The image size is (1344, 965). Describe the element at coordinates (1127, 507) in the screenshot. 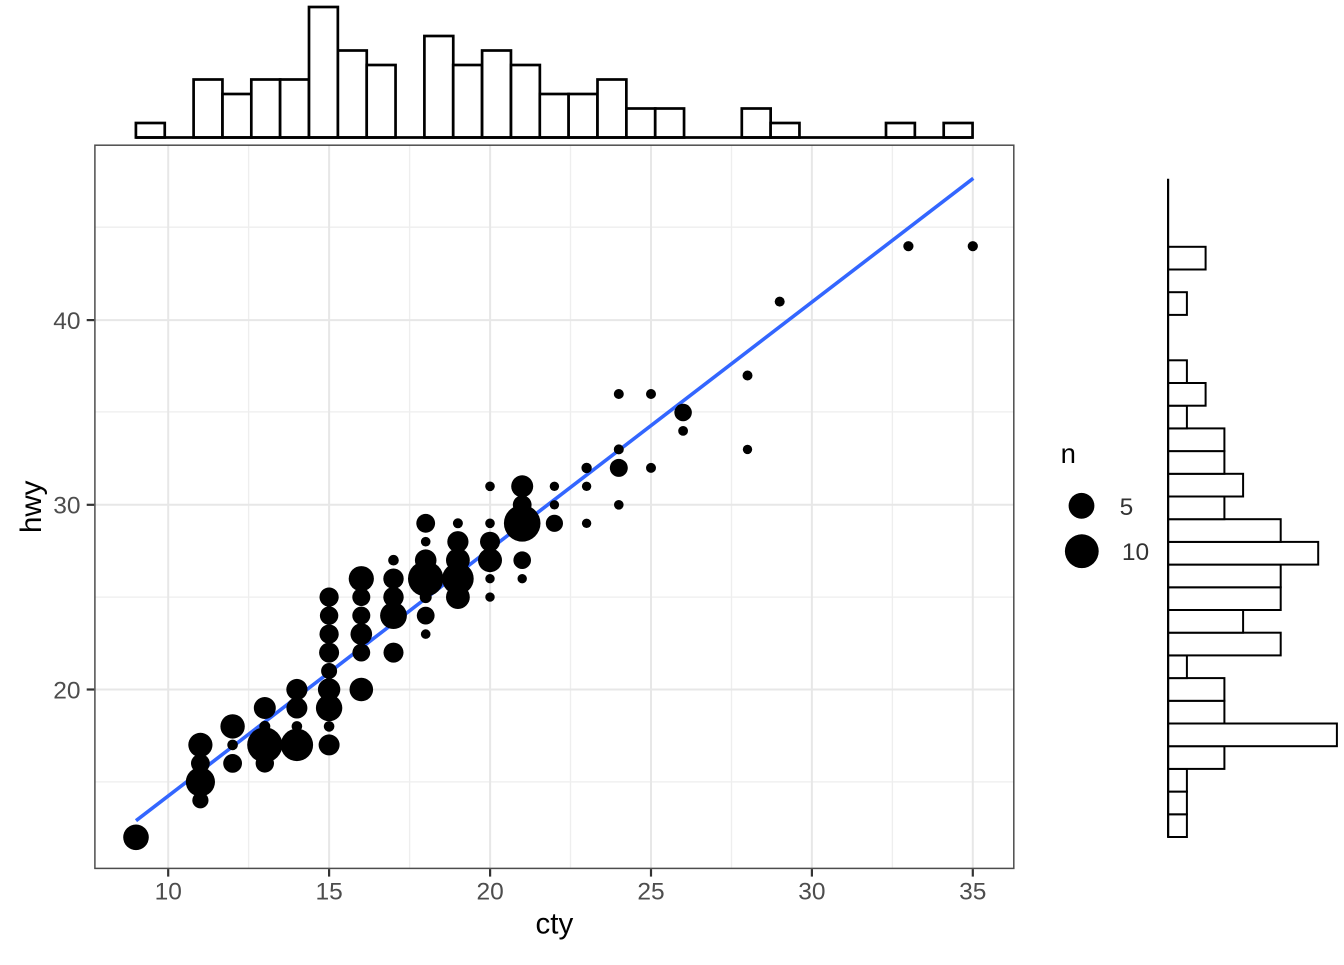

I see `svg-text: 5` at that location.